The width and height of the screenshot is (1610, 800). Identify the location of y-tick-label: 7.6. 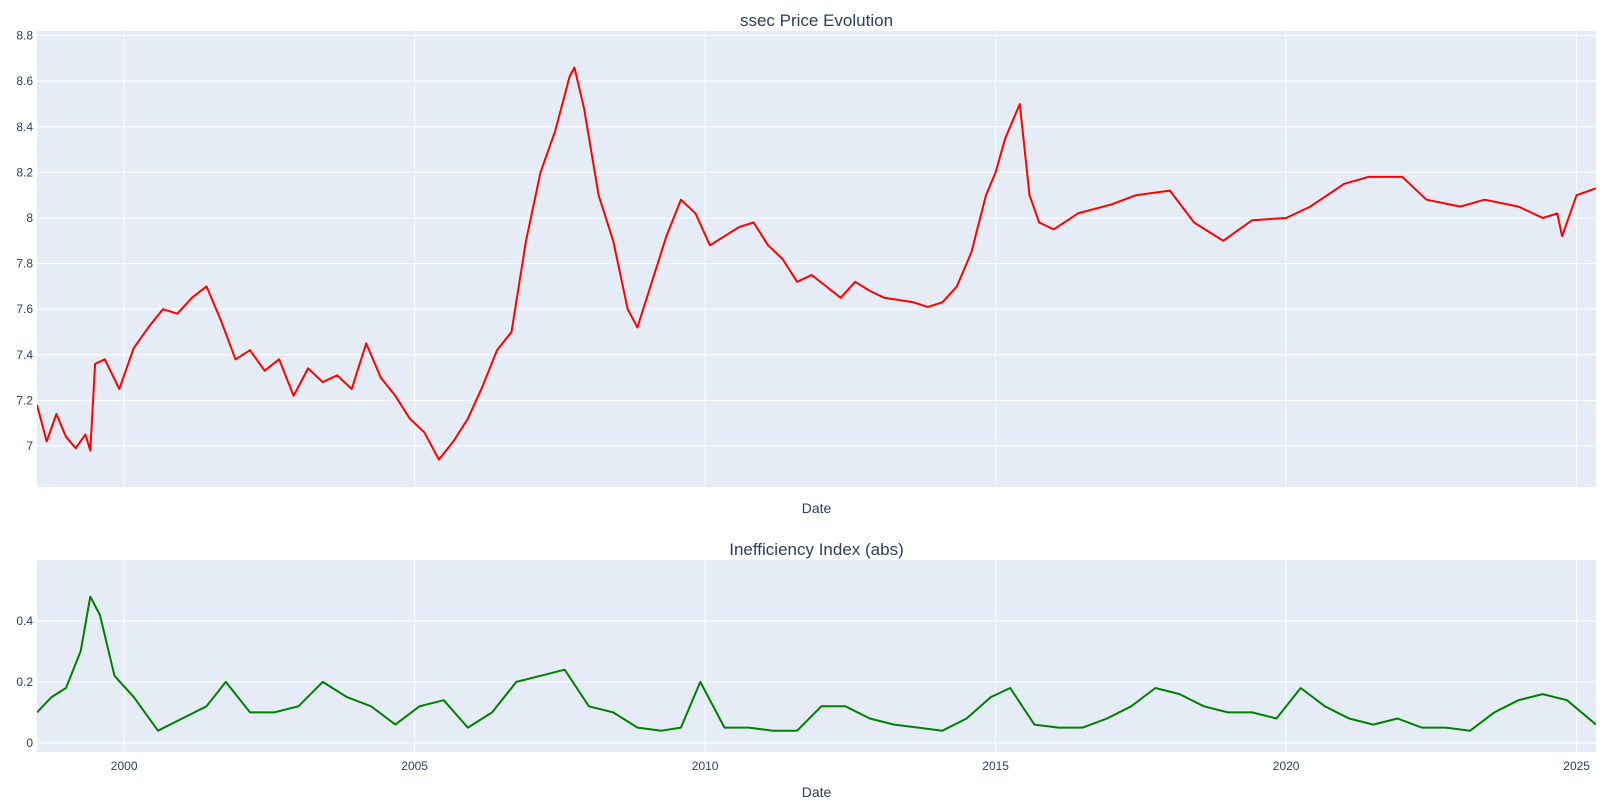
(24, 309).